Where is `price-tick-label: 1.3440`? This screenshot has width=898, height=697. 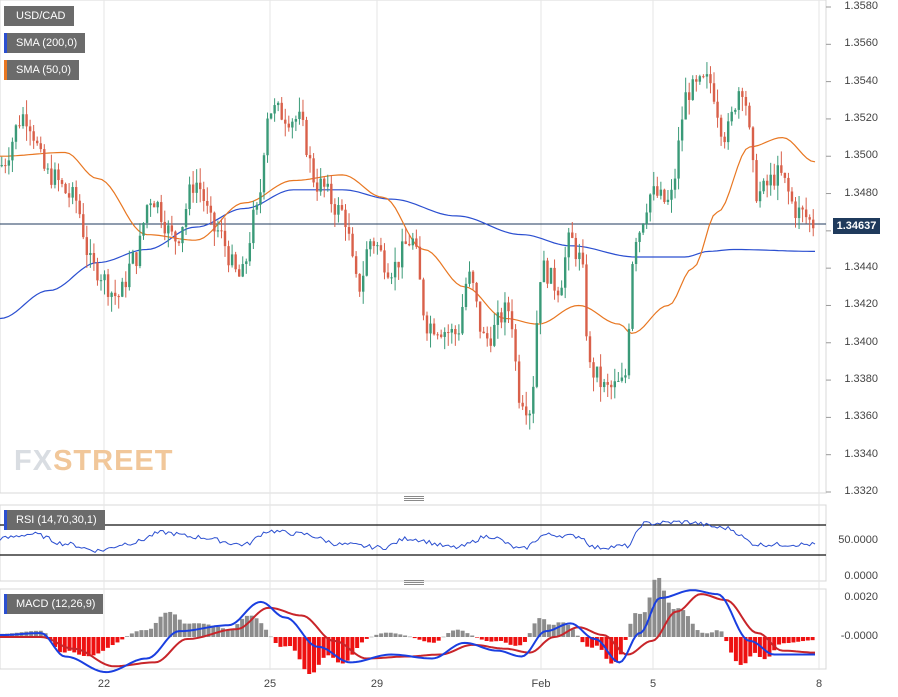 price-tick-label: 1.3440 is located at coordinates (861, 267).